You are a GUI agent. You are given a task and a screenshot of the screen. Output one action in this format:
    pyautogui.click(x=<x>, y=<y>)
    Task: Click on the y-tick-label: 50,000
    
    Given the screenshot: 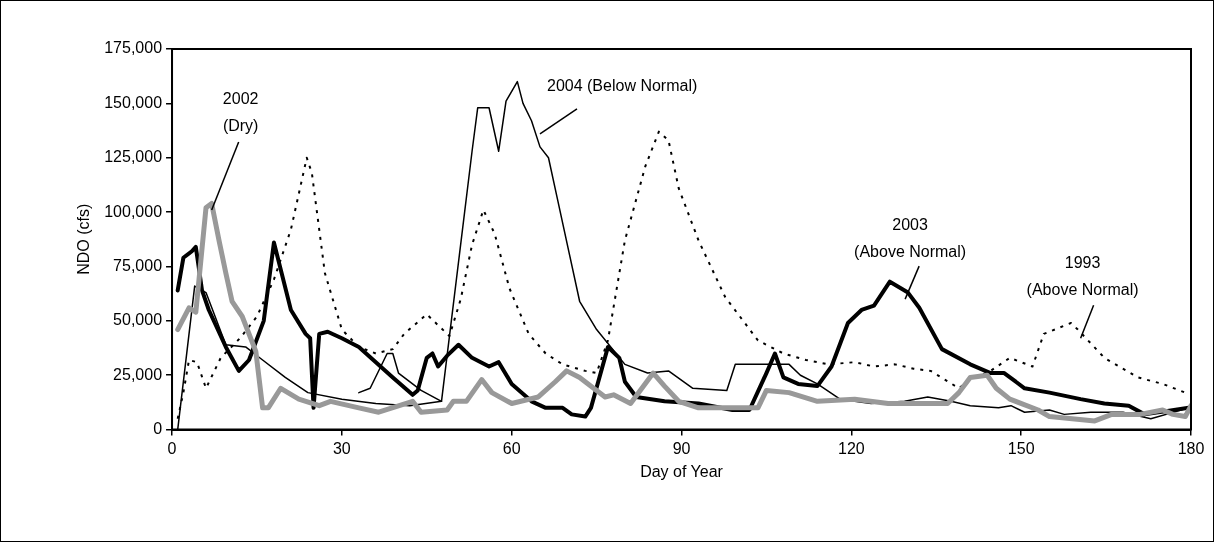 What is the action you would take?
    pyautogui.click(x=138, y=320)
    